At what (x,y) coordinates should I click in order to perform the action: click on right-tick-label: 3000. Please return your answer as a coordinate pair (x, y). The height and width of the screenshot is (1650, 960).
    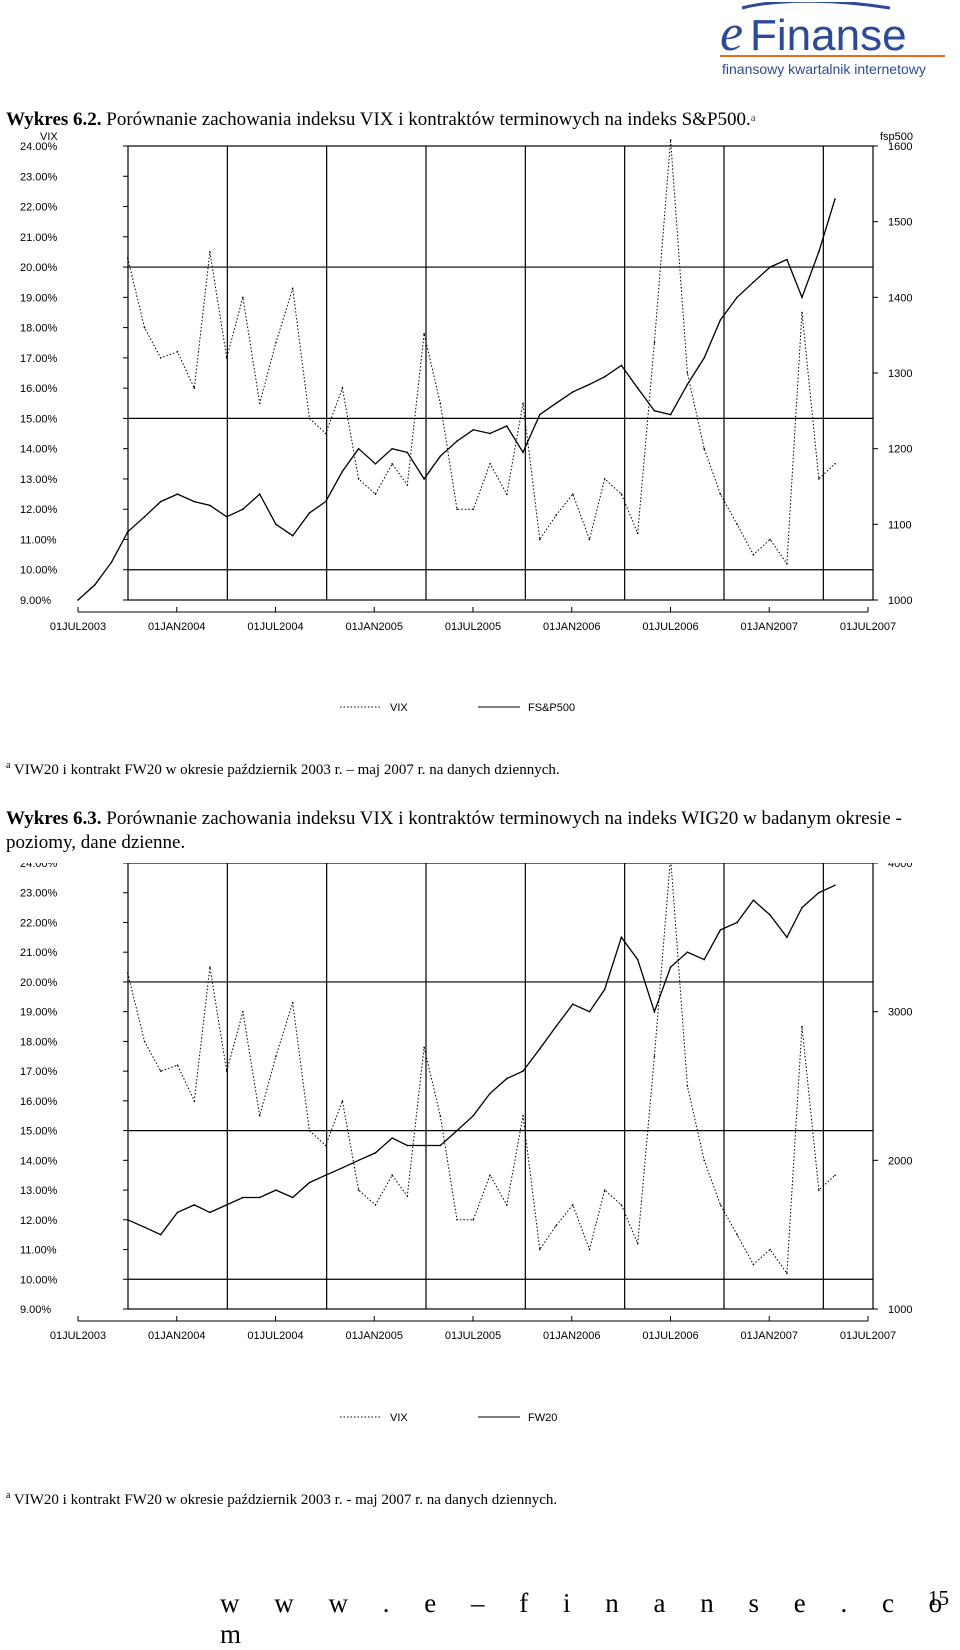
    Looking at the image, I should click on (900, 1013).